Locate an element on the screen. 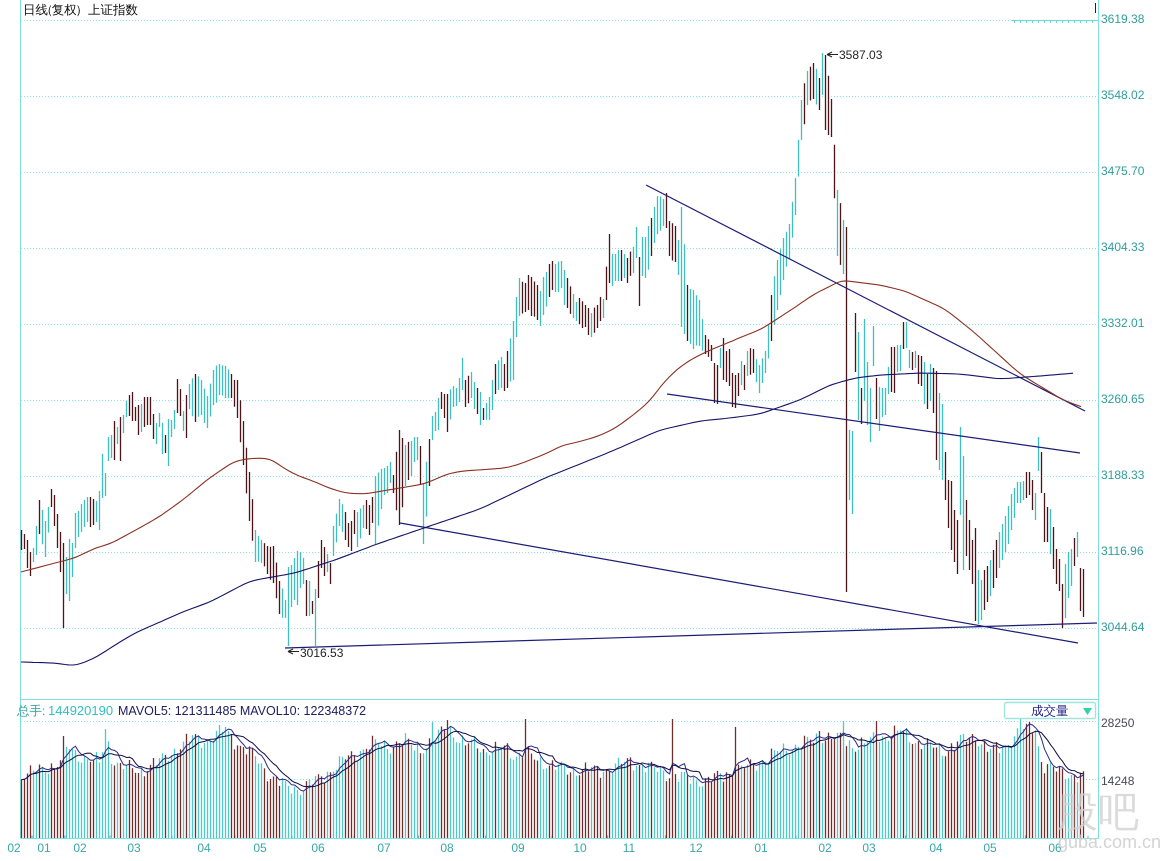  svg-text: 3116.96 is located at coordinates (1122, 551).